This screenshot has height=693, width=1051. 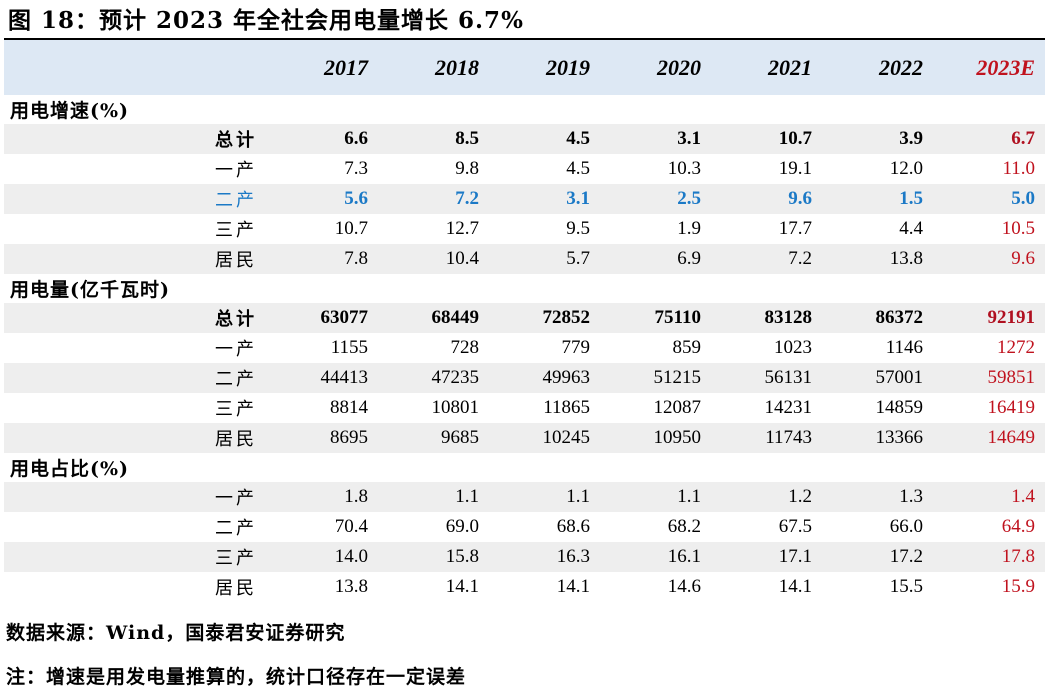 What do you see at coordinates (1018, 168) in the screenshot?
I see `table-cell: 11.0` at bounding box center [1018, 168].